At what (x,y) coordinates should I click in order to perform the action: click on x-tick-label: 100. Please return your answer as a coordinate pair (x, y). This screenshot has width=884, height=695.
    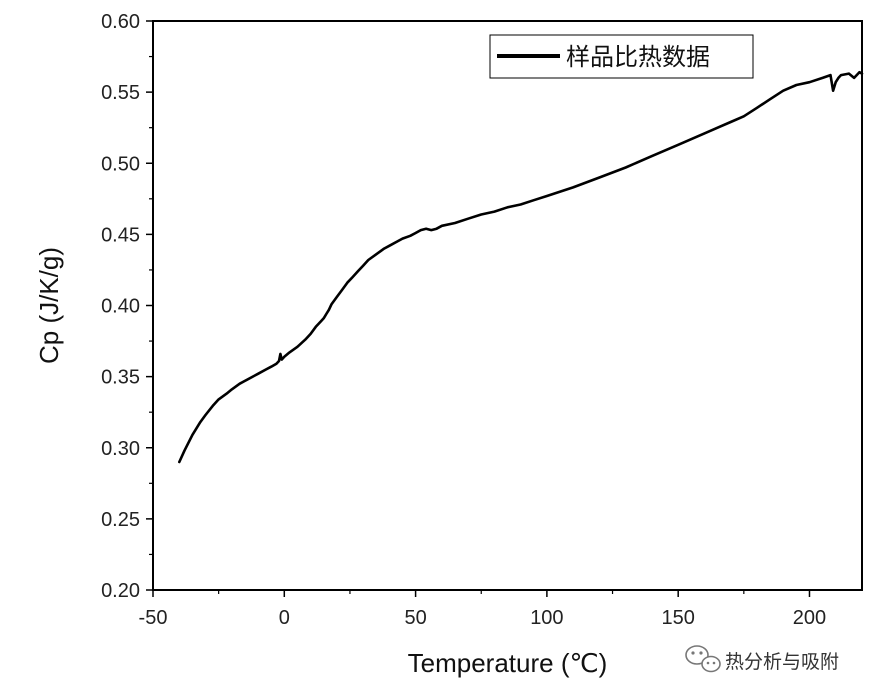
    Looking at the image, I should click on (546, 618).